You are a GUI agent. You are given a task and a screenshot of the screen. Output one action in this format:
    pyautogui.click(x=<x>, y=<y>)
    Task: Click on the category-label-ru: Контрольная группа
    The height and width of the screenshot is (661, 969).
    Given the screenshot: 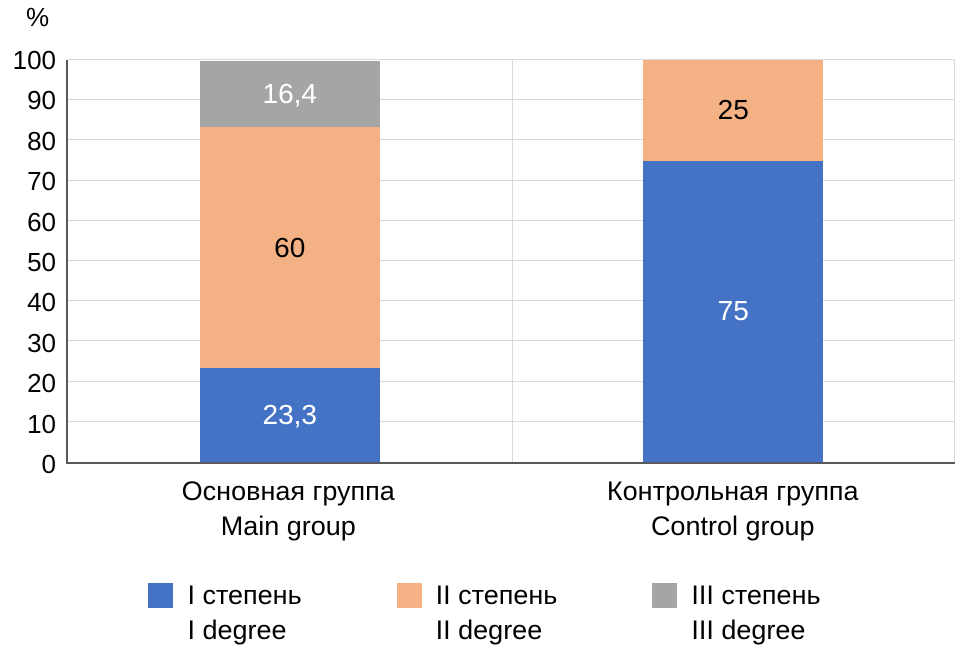 What is the action you would take?
    pyautogui.click(x=732, y=491)
    